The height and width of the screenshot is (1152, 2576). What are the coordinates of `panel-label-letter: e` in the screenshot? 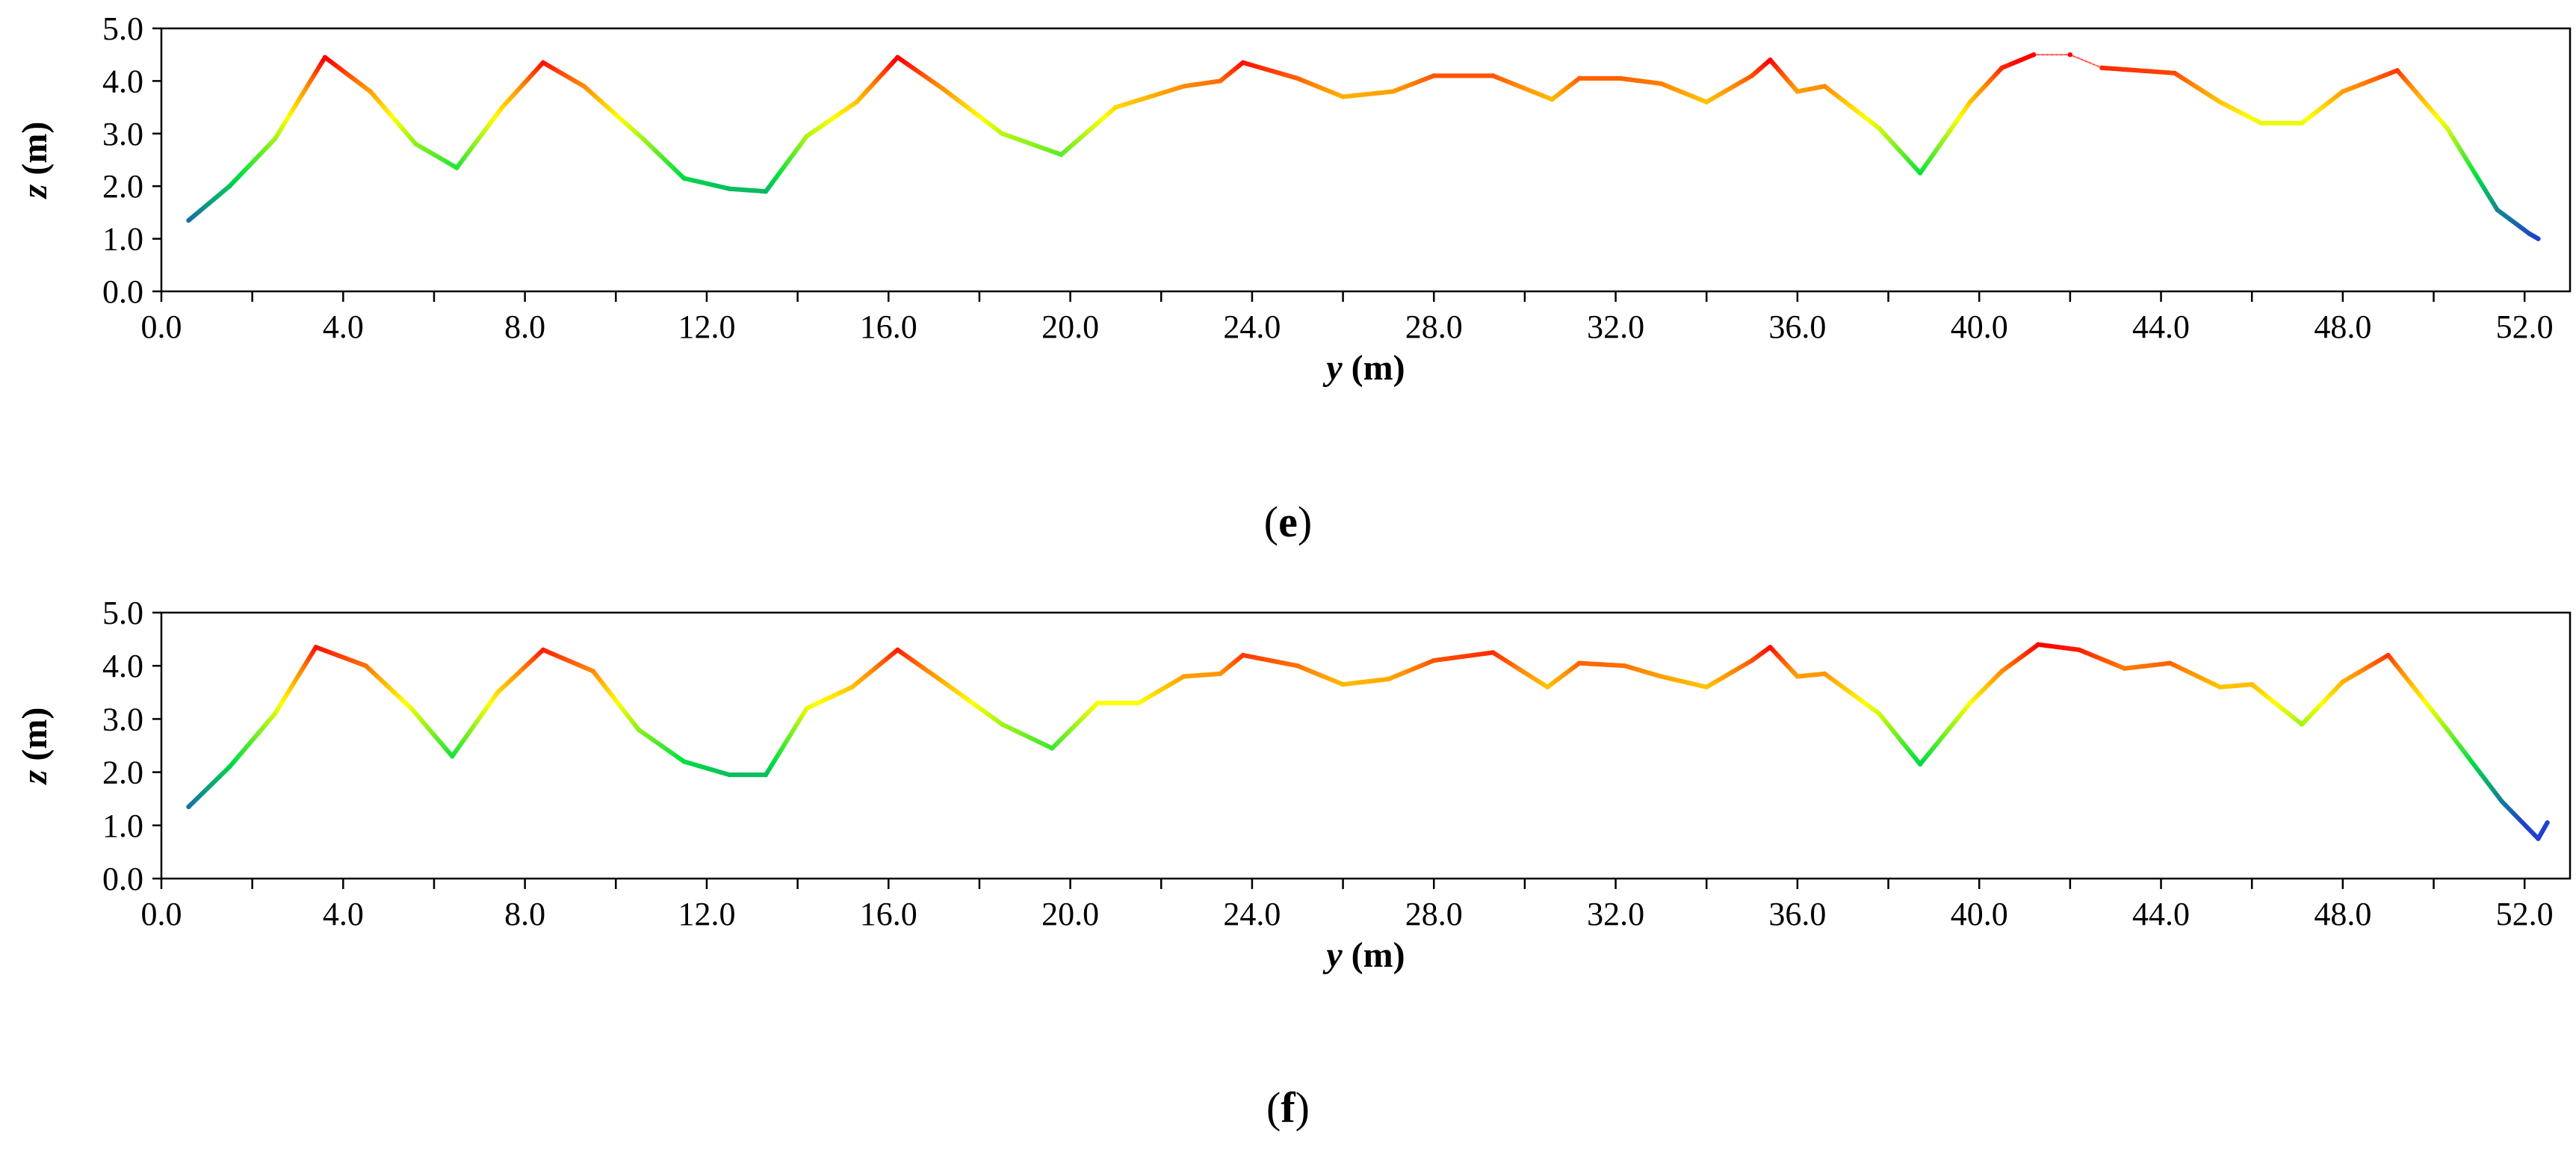 It's located at (1288, 522).